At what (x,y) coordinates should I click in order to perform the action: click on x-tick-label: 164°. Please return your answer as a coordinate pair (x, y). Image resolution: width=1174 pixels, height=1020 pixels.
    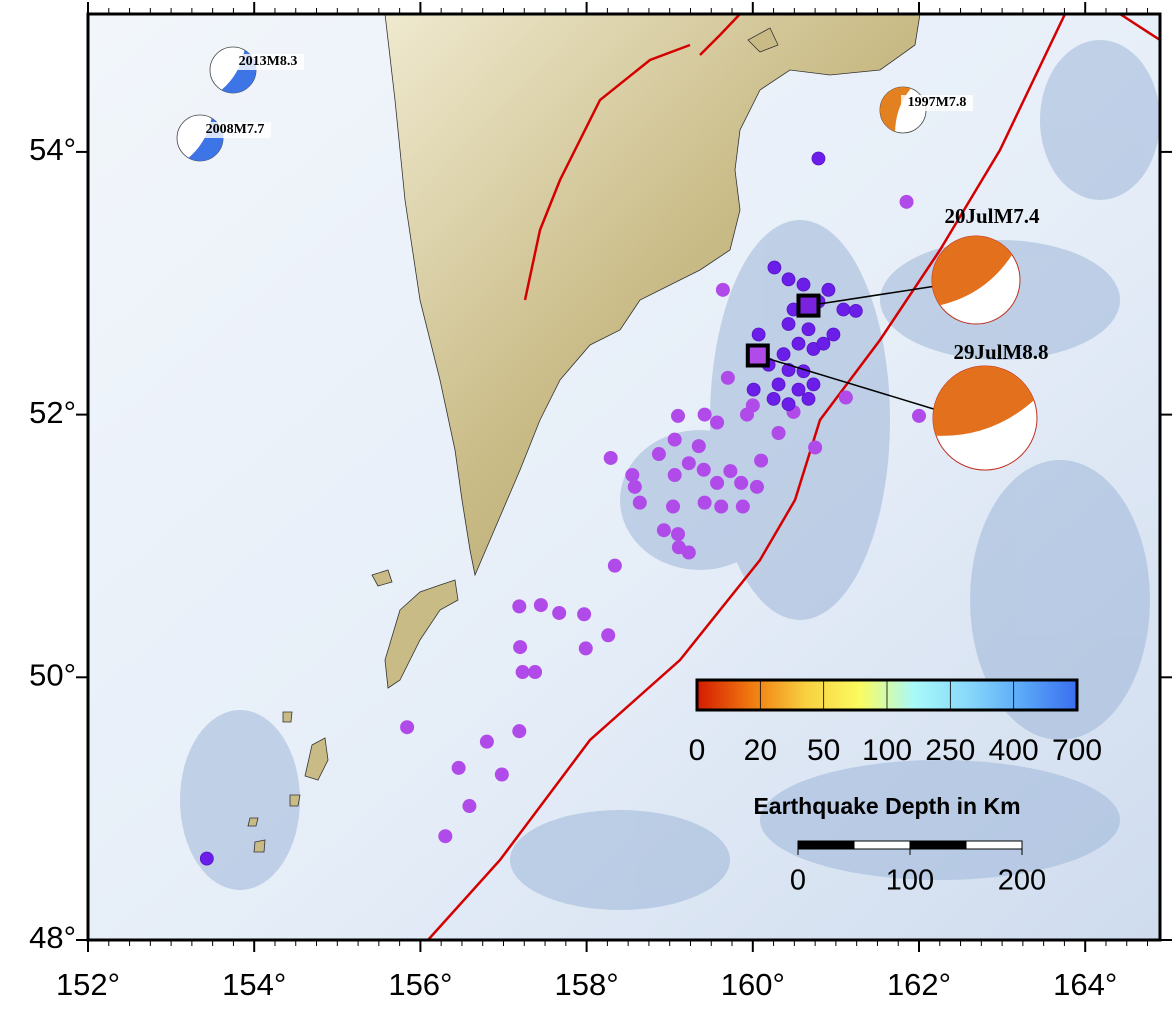
    Looking at the image, I should click on (1085, 984).